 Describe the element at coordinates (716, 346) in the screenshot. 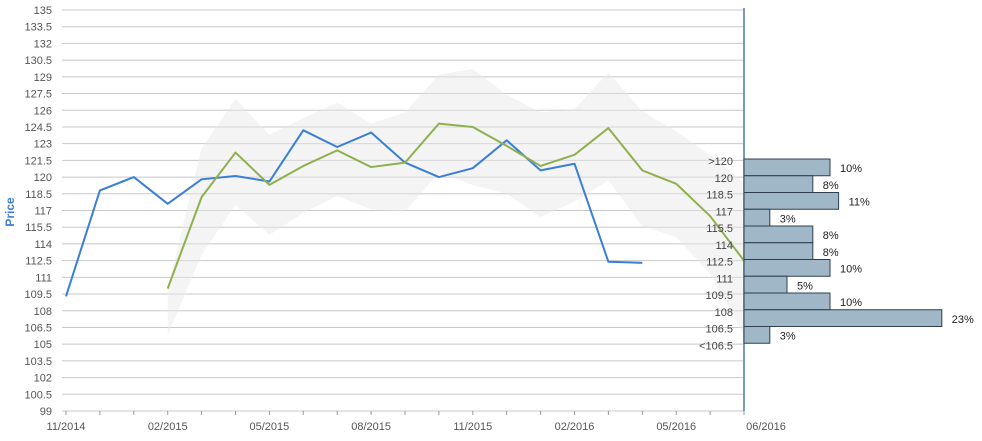

I see `distribution-category-label: <106.5` at that location.